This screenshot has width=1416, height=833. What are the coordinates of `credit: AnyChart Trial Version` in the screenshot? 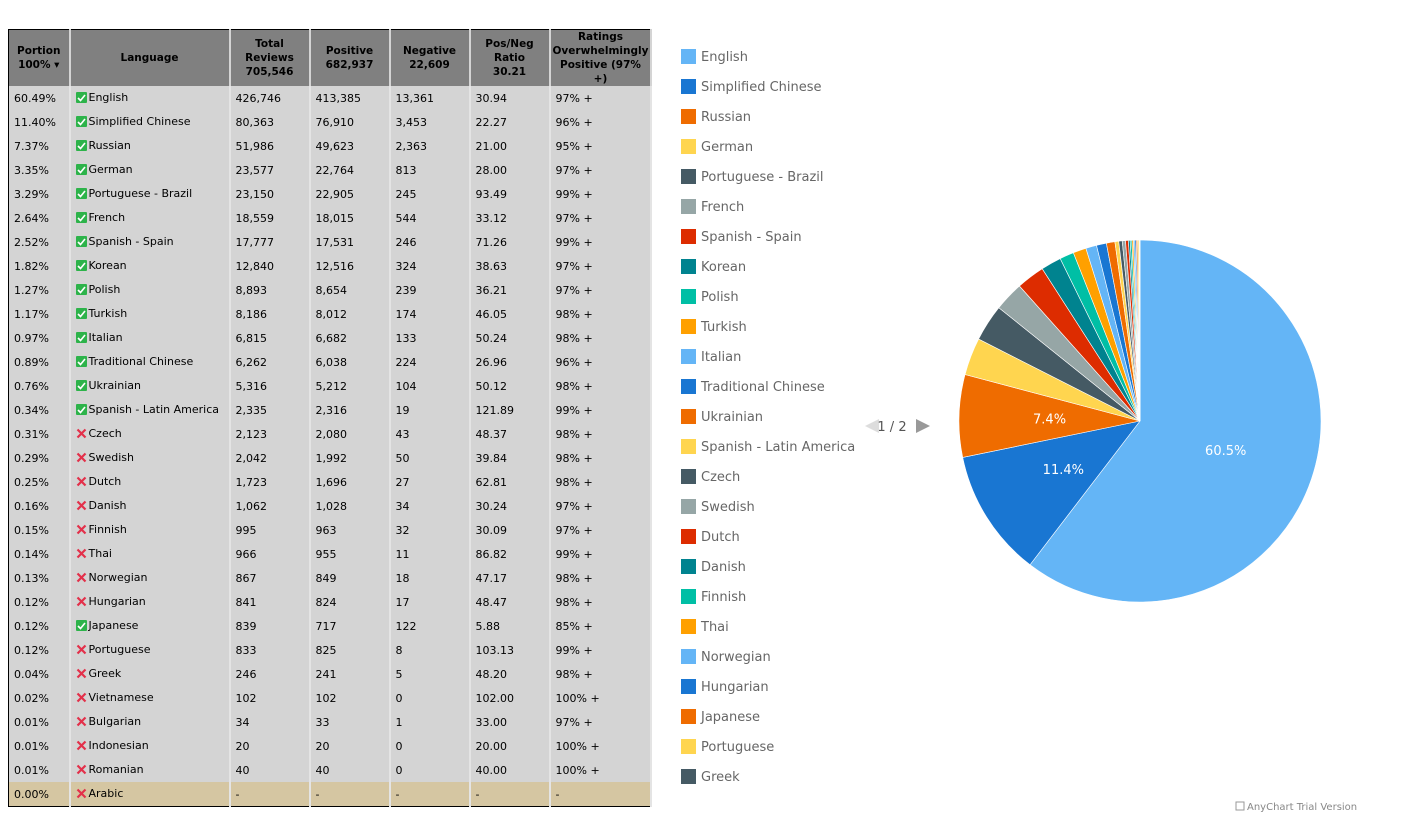 It's located at (1302, 807).